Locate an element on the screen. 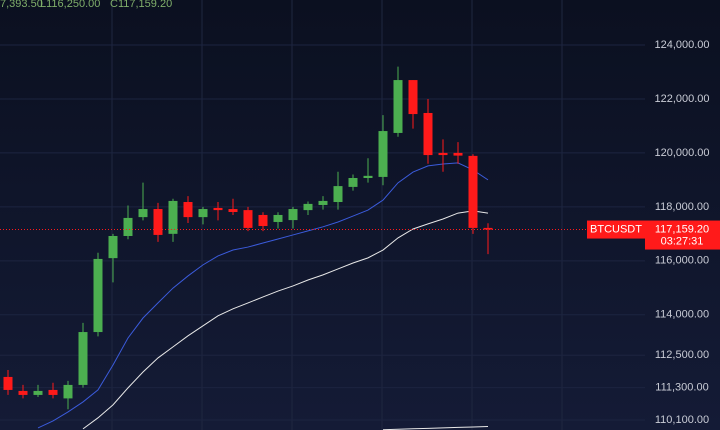 This screenshot has width=720, height=430. price-box is located at coordinates (682, 235).